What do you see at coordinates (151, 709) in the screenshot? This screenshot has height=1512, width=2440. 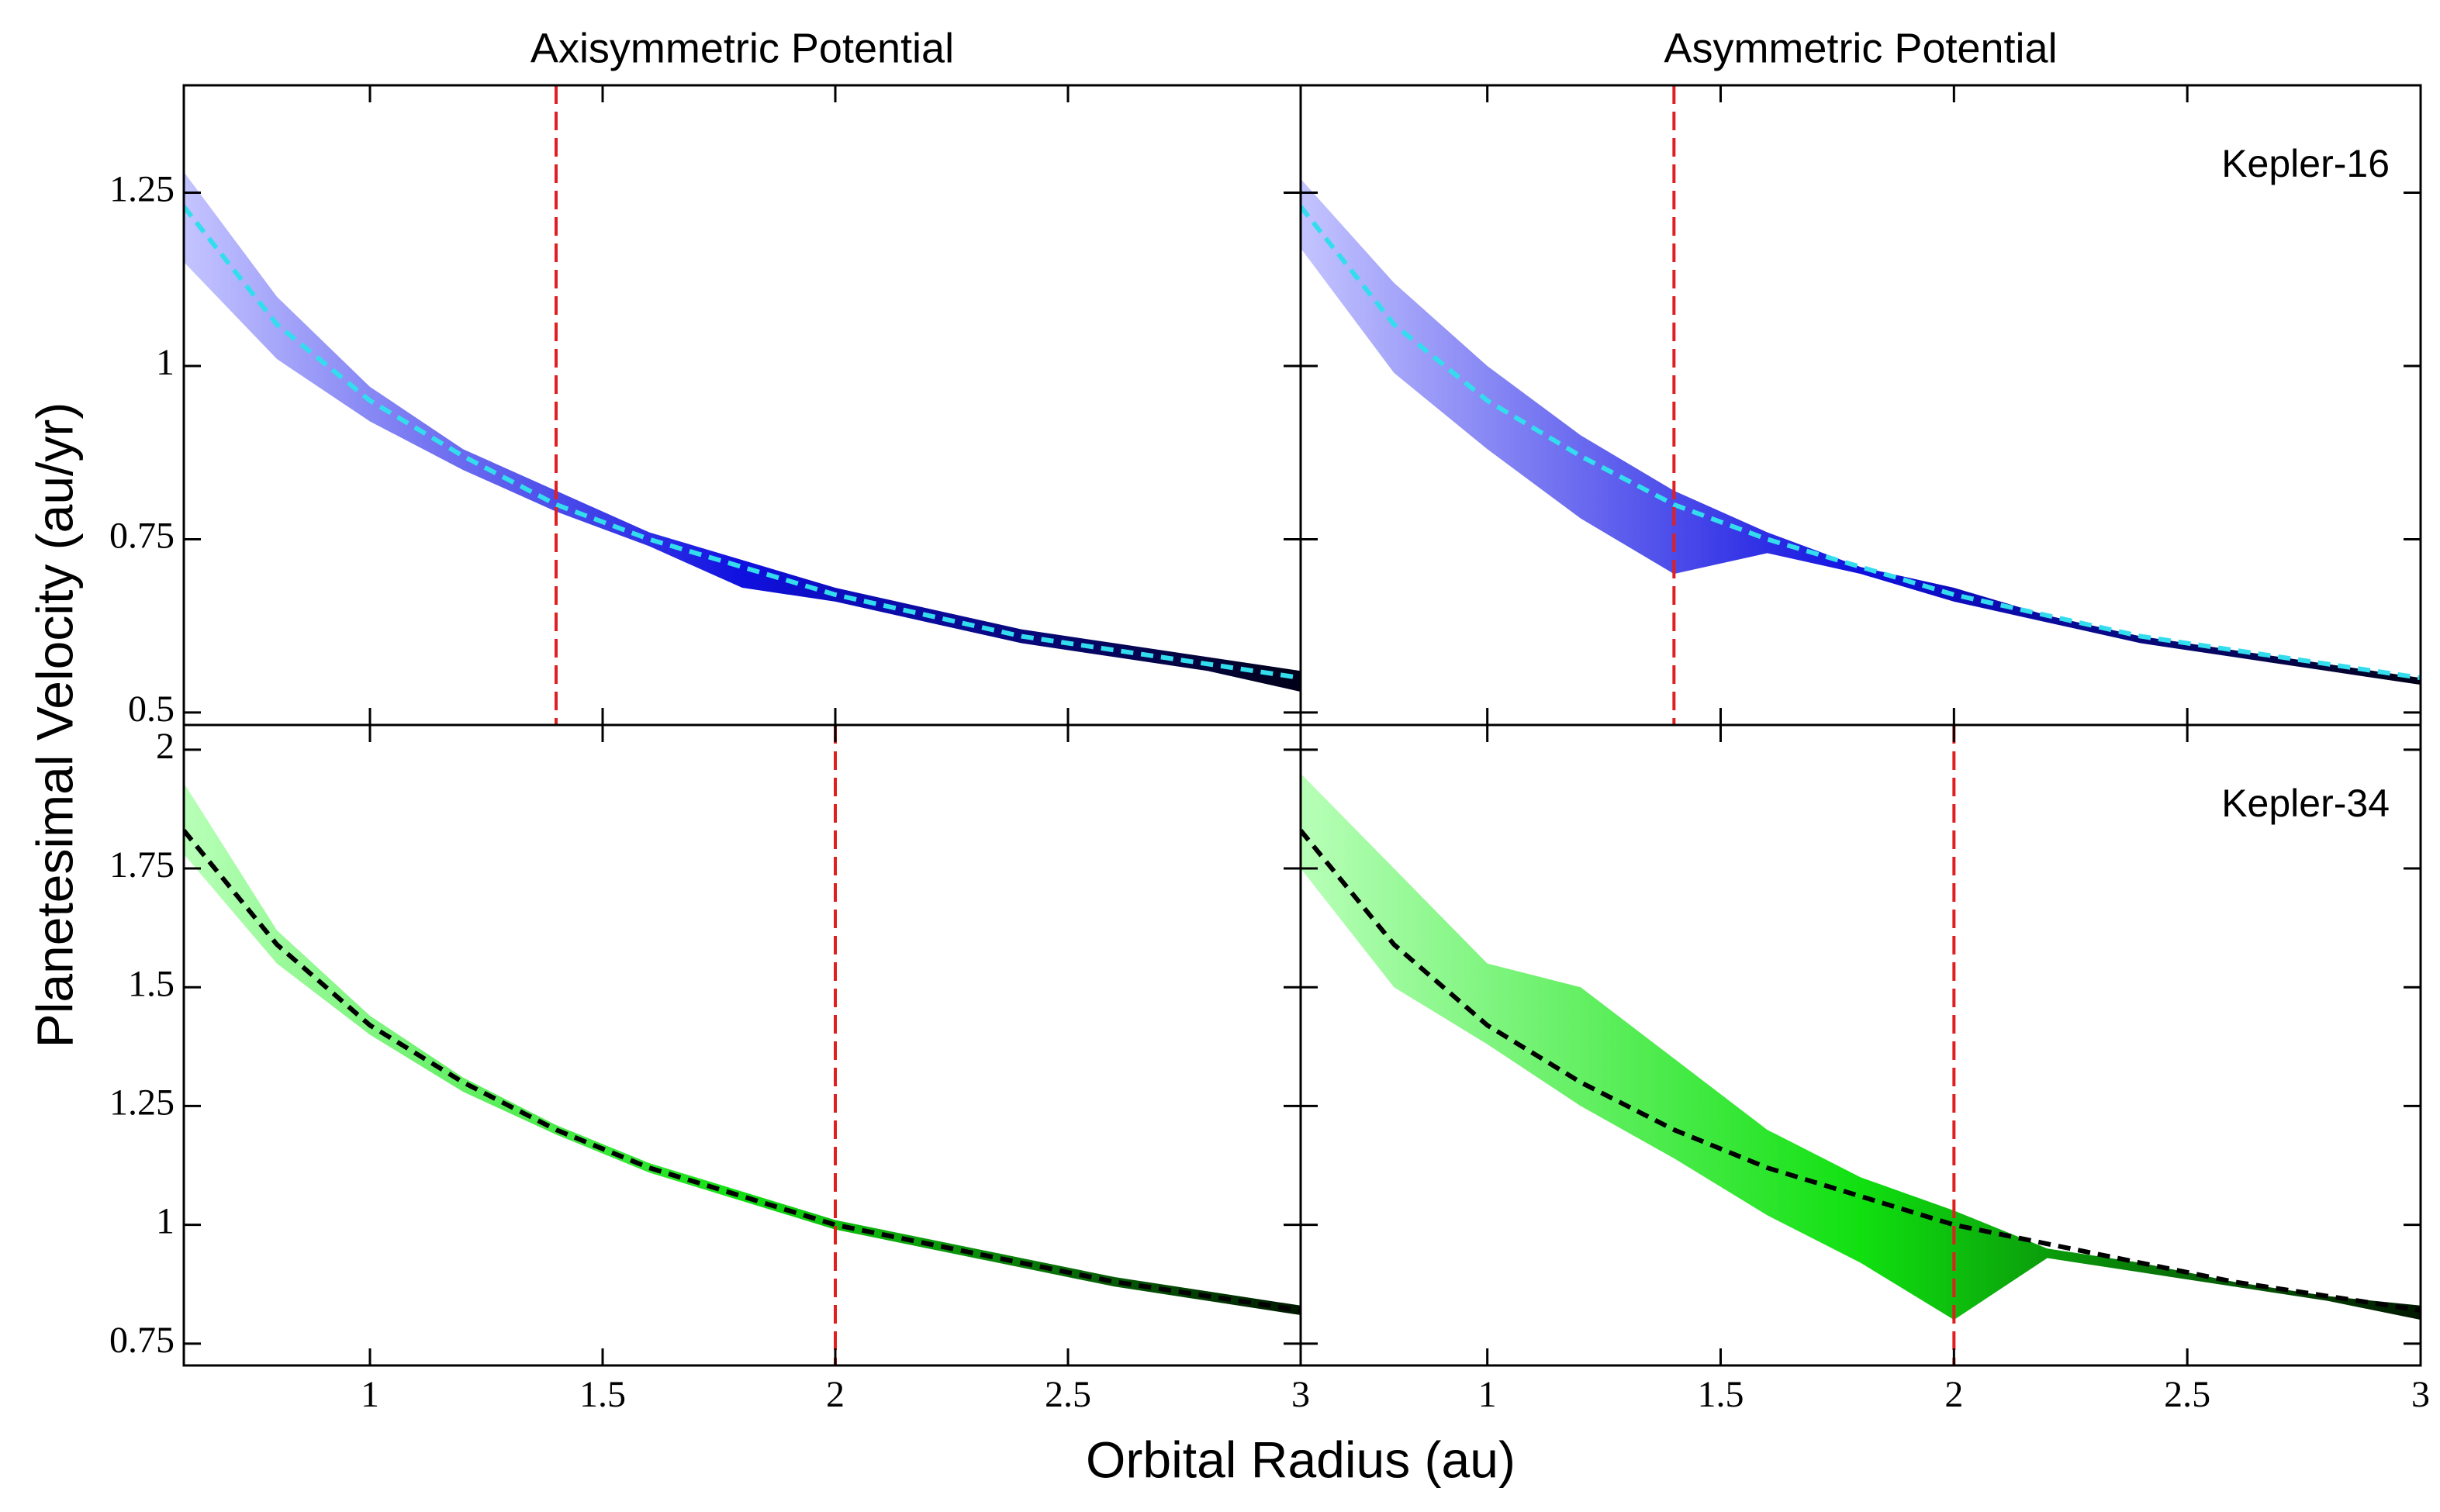 I see `y-tick-label: 0.5` at bounding box center [151, 709].